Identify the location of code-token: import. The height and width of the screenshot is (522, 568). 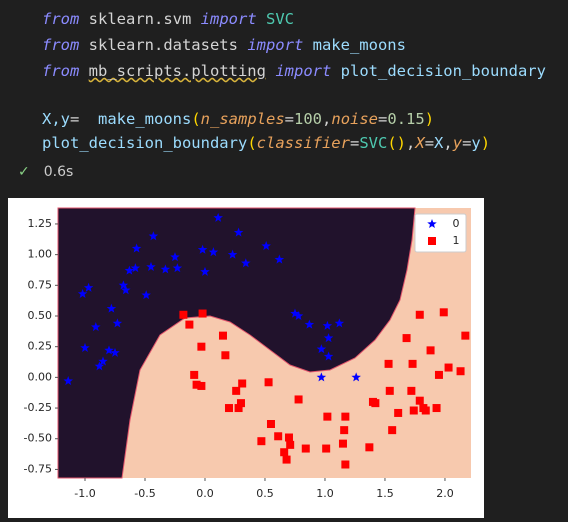
(228, 19).